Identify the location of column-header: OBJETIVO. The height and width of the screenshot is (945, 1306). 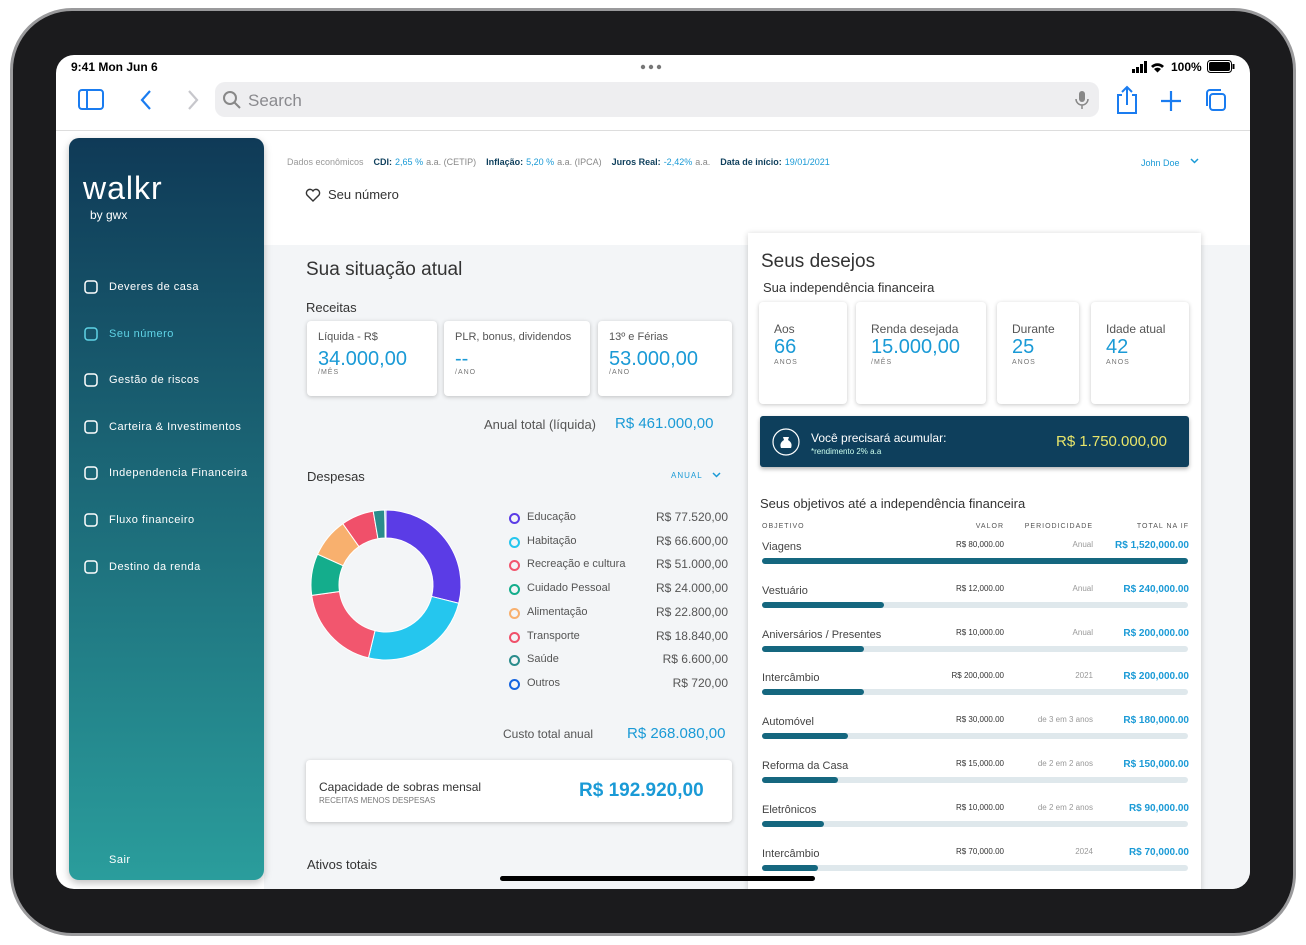
(783, 526).